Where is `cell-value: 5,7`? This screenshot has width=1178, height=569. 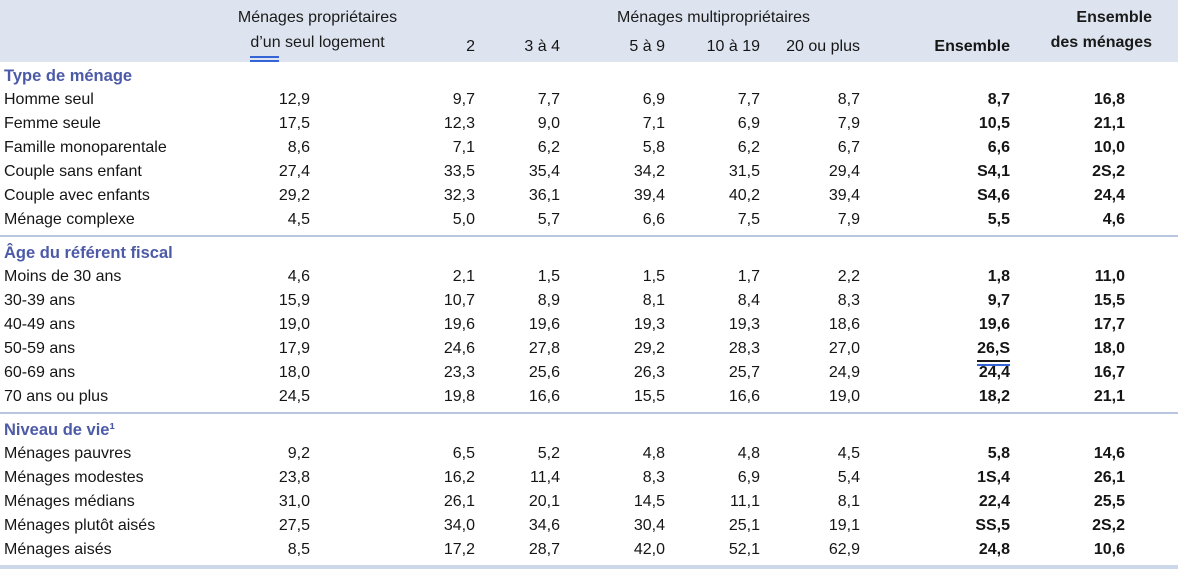
cell-value: 5,7 is located at coordinates (548, 219).